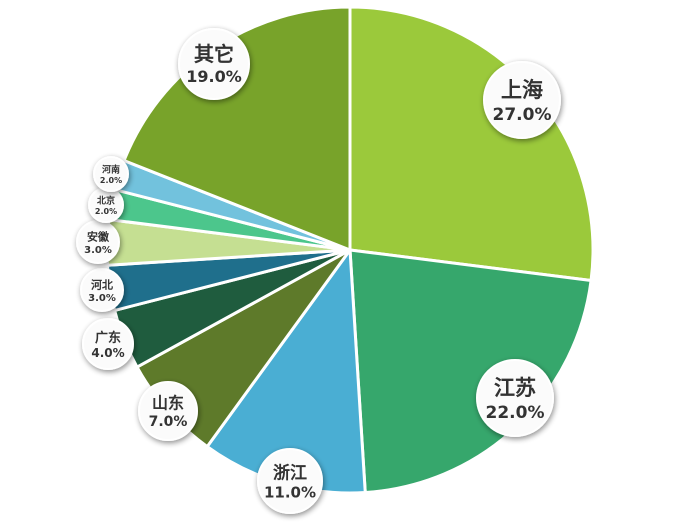 Image resolution: width=685 pixels, height=528 pixels. I want to click on slice-label-9: 河南2.0%, so click(111, 174).